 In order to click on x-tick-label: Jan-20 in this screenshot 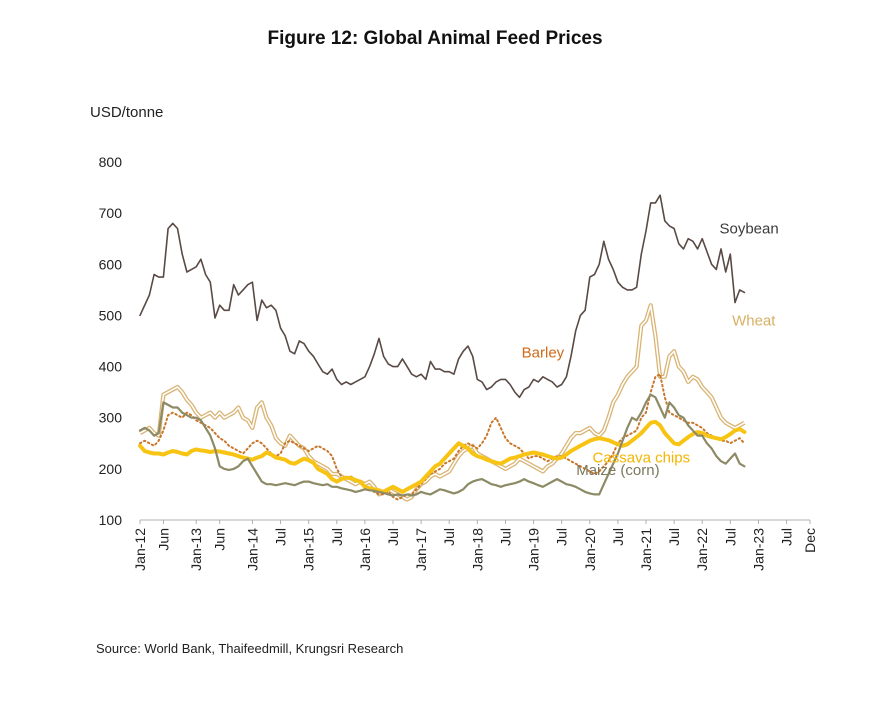, I will do `click(590, 549)`.